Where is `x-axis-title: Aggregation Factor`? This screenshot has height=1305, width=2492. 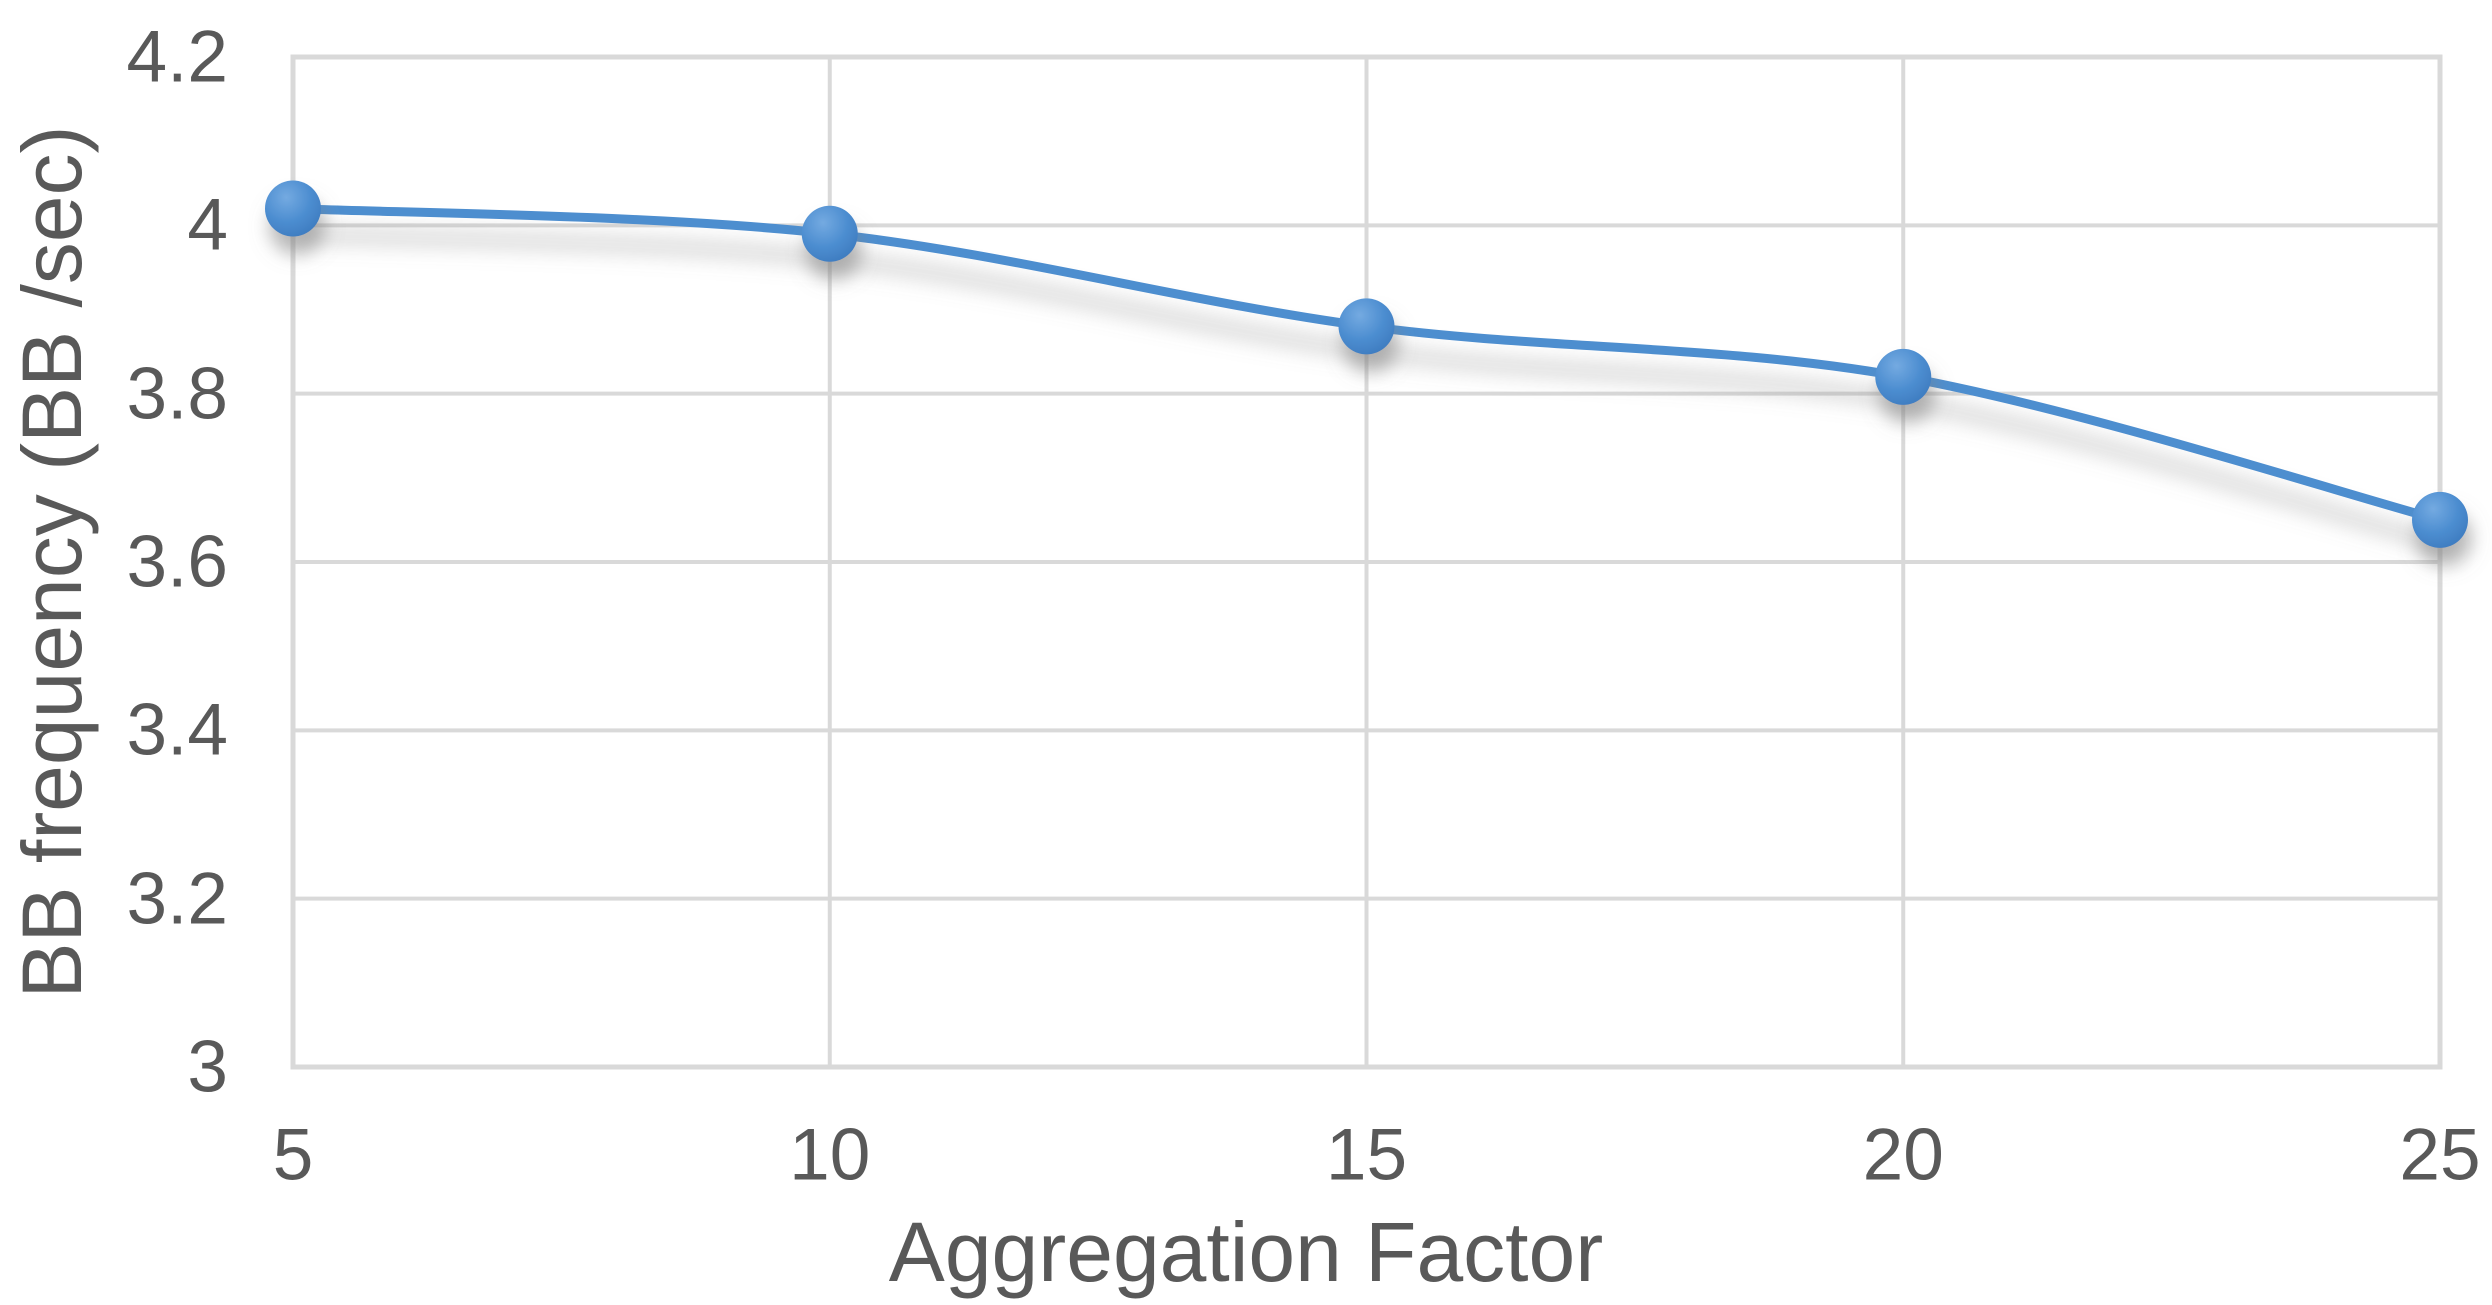 x-axis-title: Aggregation Factor is located at coordinates (1246, 1252).